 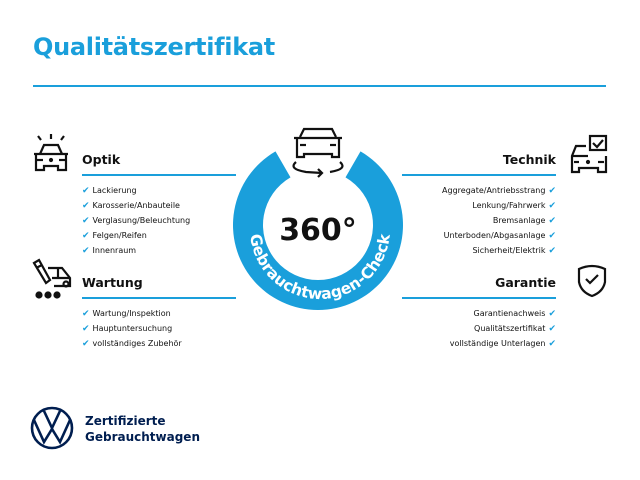 What do you see at coordinates (529, 159) in the screenshot?
I see `section-title: Technik` at bounding box center [529, 159].